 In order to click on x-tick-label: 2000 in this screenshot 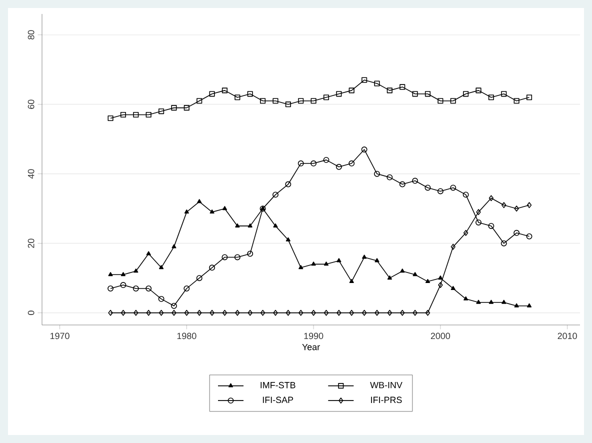, I will do `click(440, 336)`.